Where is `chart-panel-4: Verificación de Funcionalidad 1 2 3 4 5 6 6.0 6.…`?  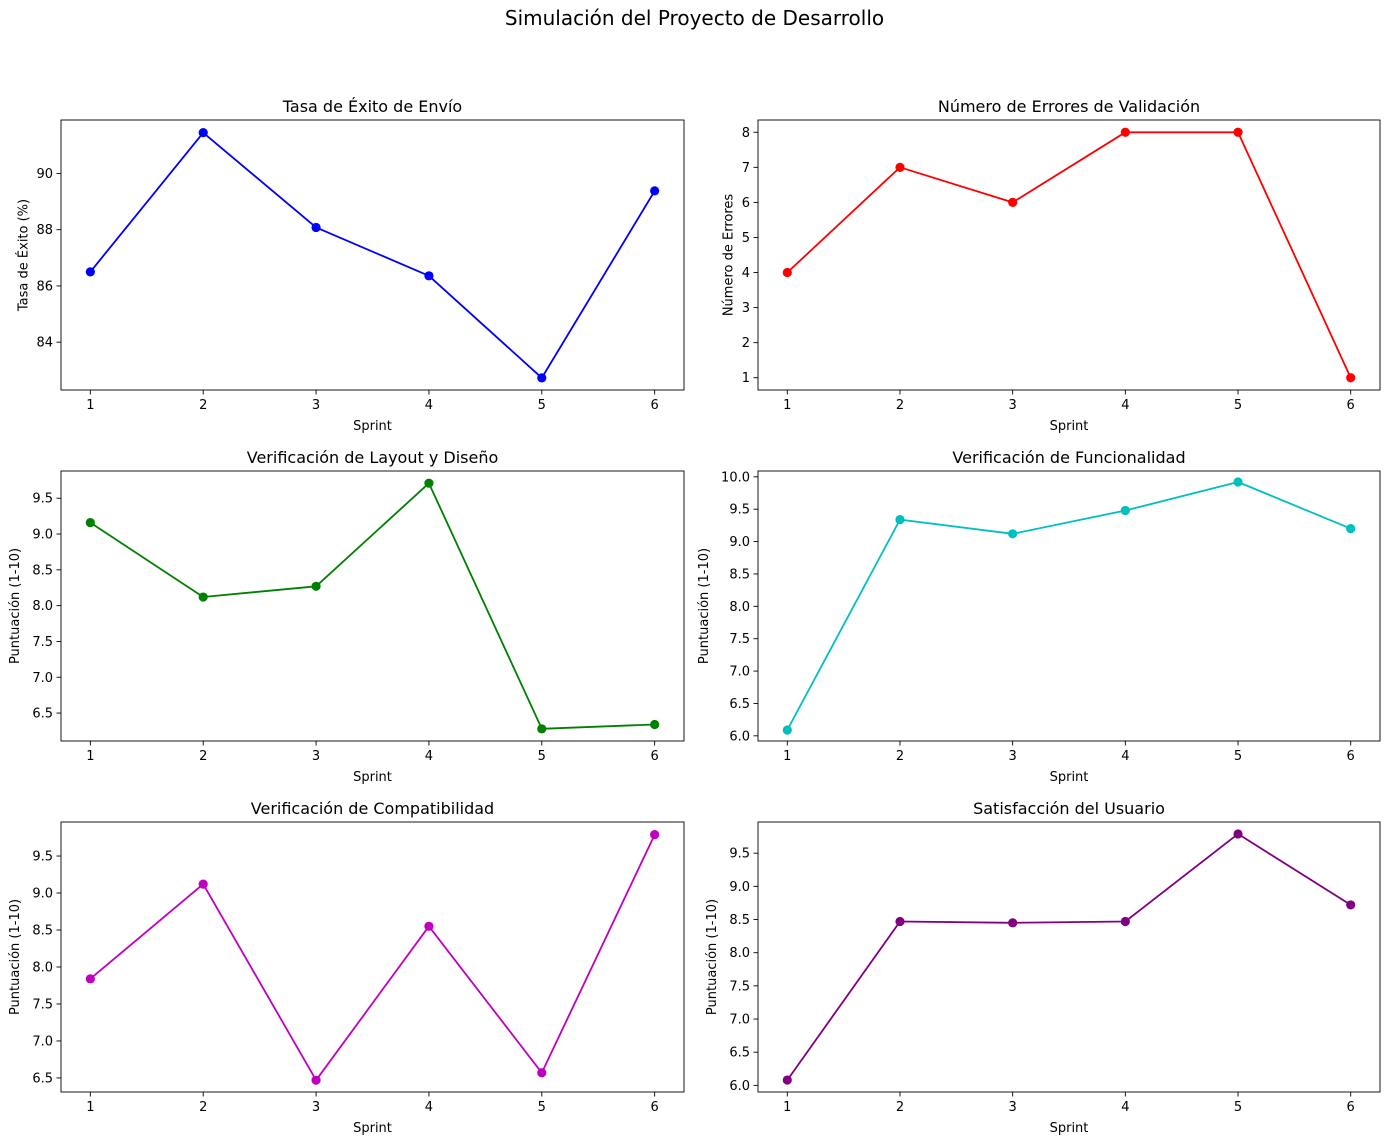 chart-panel-4: Verificación de Funcionalidad 1 2 3 4 5 6 6.0 6.… is located at coordinates (1039, 616).